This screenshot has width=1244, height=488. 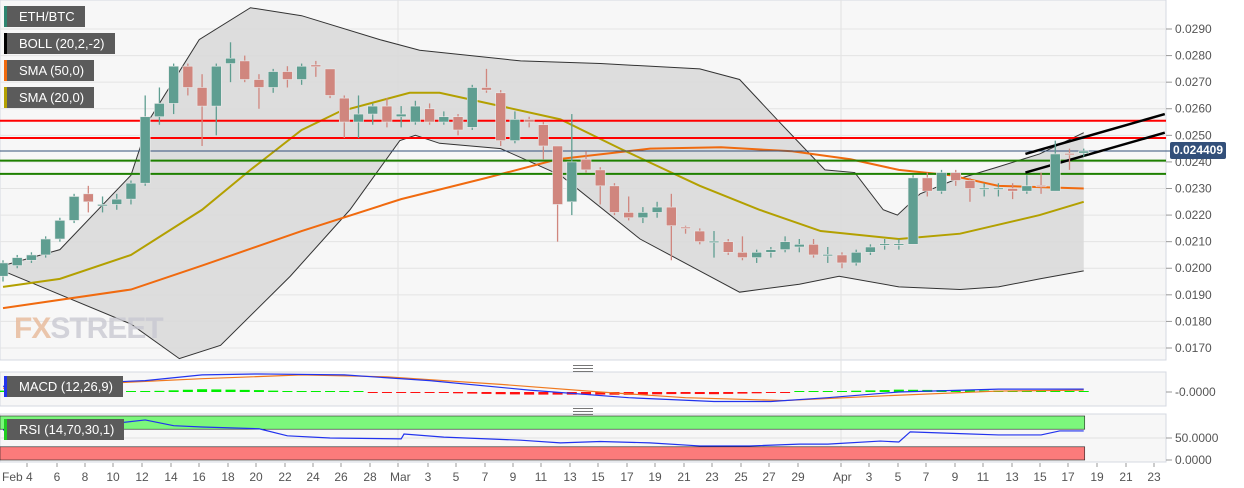 I want to click on price-axis-label: 0.0180, so click(x=1193, y=321).